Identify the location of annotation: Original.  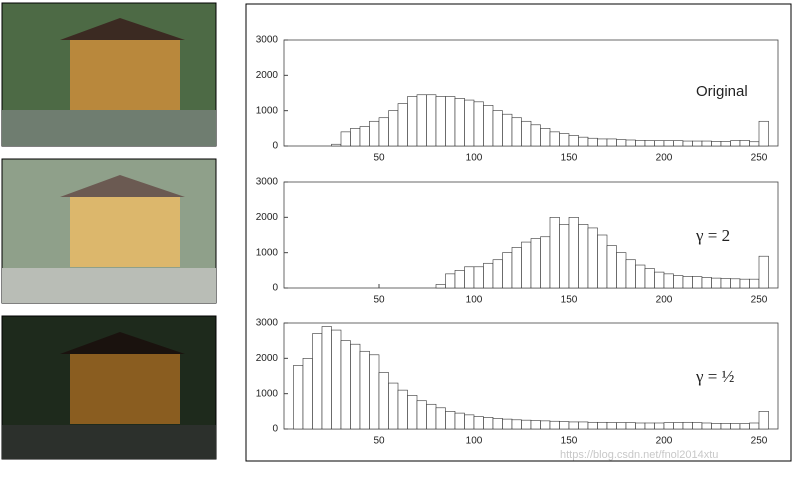
(722, 91).